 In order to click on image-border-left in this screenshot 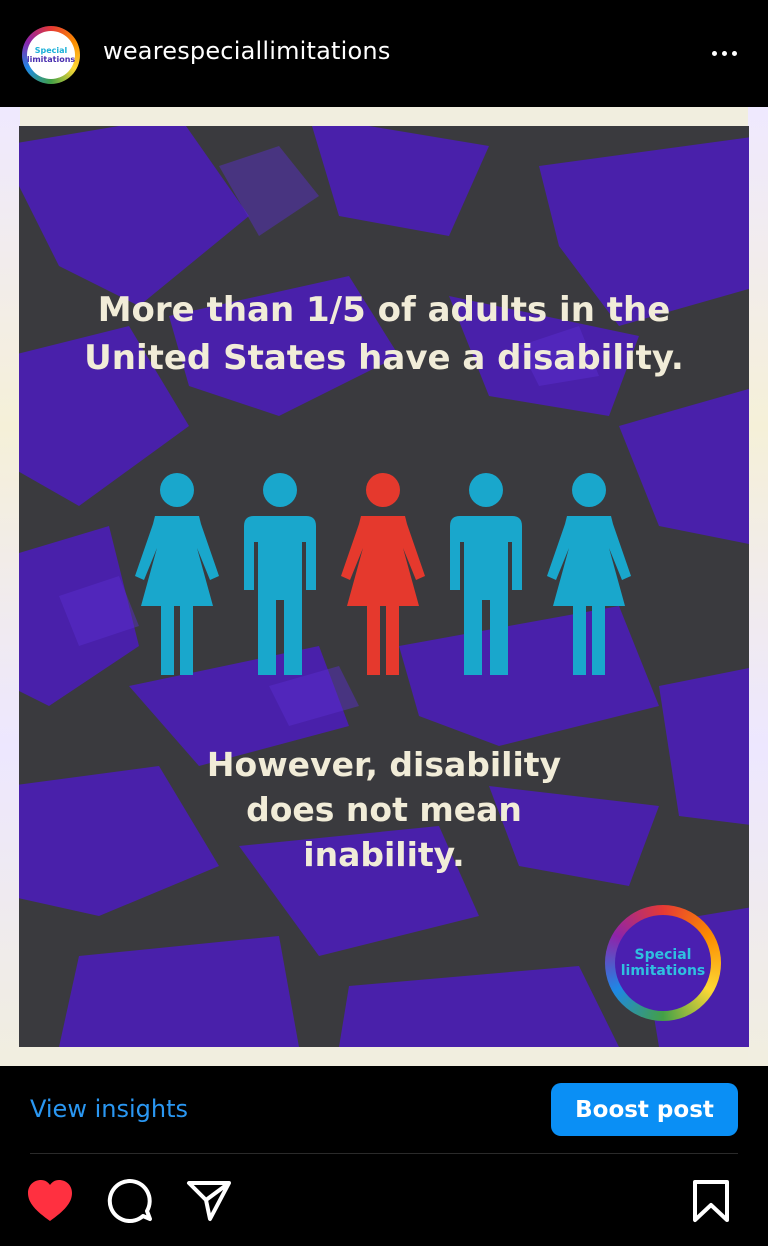, I will do `click(10, 586)`.